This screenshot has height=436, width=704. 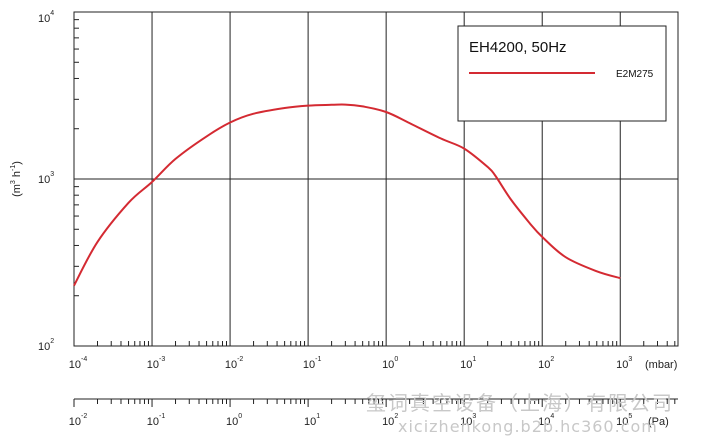 What do you see at coordinates (46, 17) in the screenshot?
I see `y-tick-label: 10⁴` at bounding box center [46, 17].